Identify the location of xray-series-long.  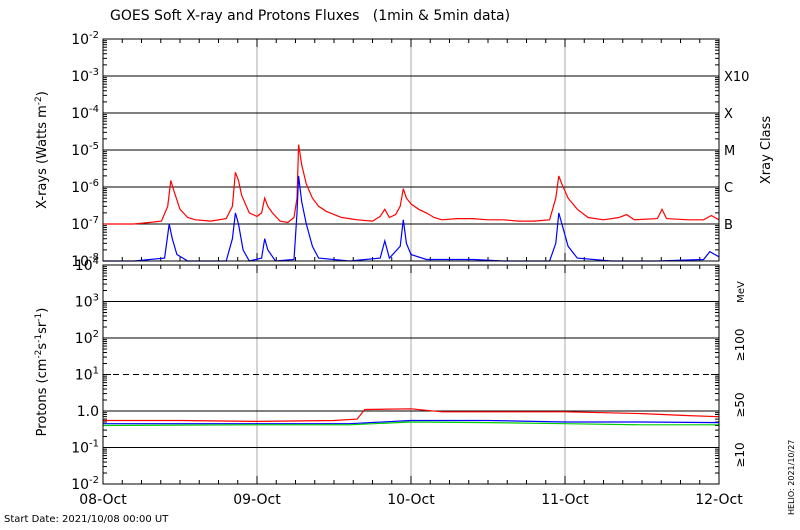
(411, 184).